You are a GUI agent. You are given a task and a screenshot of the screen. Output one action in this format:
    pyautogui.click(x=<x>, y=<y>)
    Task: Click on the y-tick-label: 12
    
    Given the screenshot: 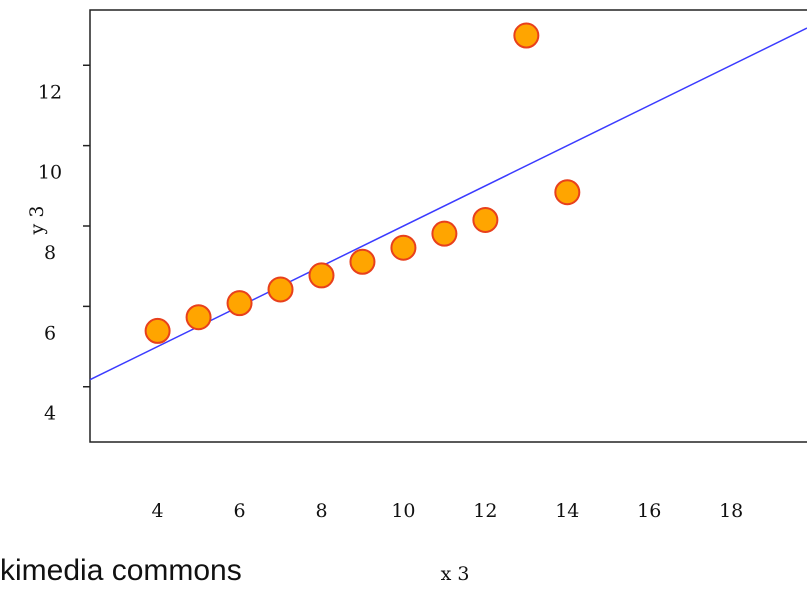 What is the action you would take?
    pyautogui.click(x=50, y=92)
    